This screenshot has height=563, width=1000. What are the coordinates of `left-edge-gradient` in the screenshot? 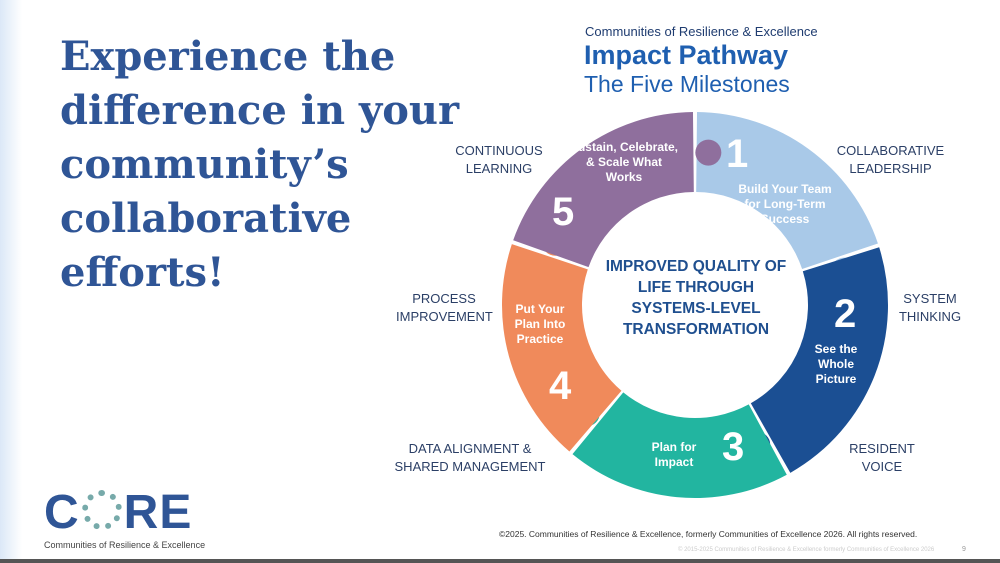 It's located at (11, 281).